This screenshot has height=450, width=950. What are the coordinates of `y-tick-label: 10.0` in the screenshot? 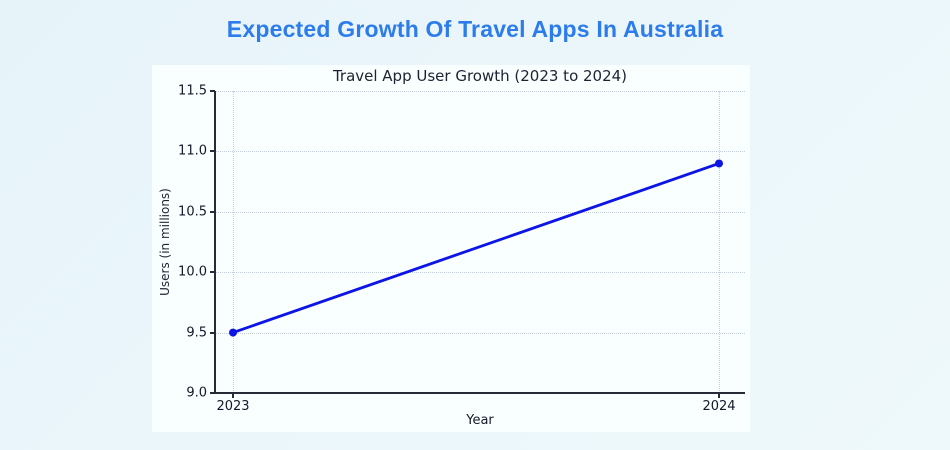 It's located at (192, 272).